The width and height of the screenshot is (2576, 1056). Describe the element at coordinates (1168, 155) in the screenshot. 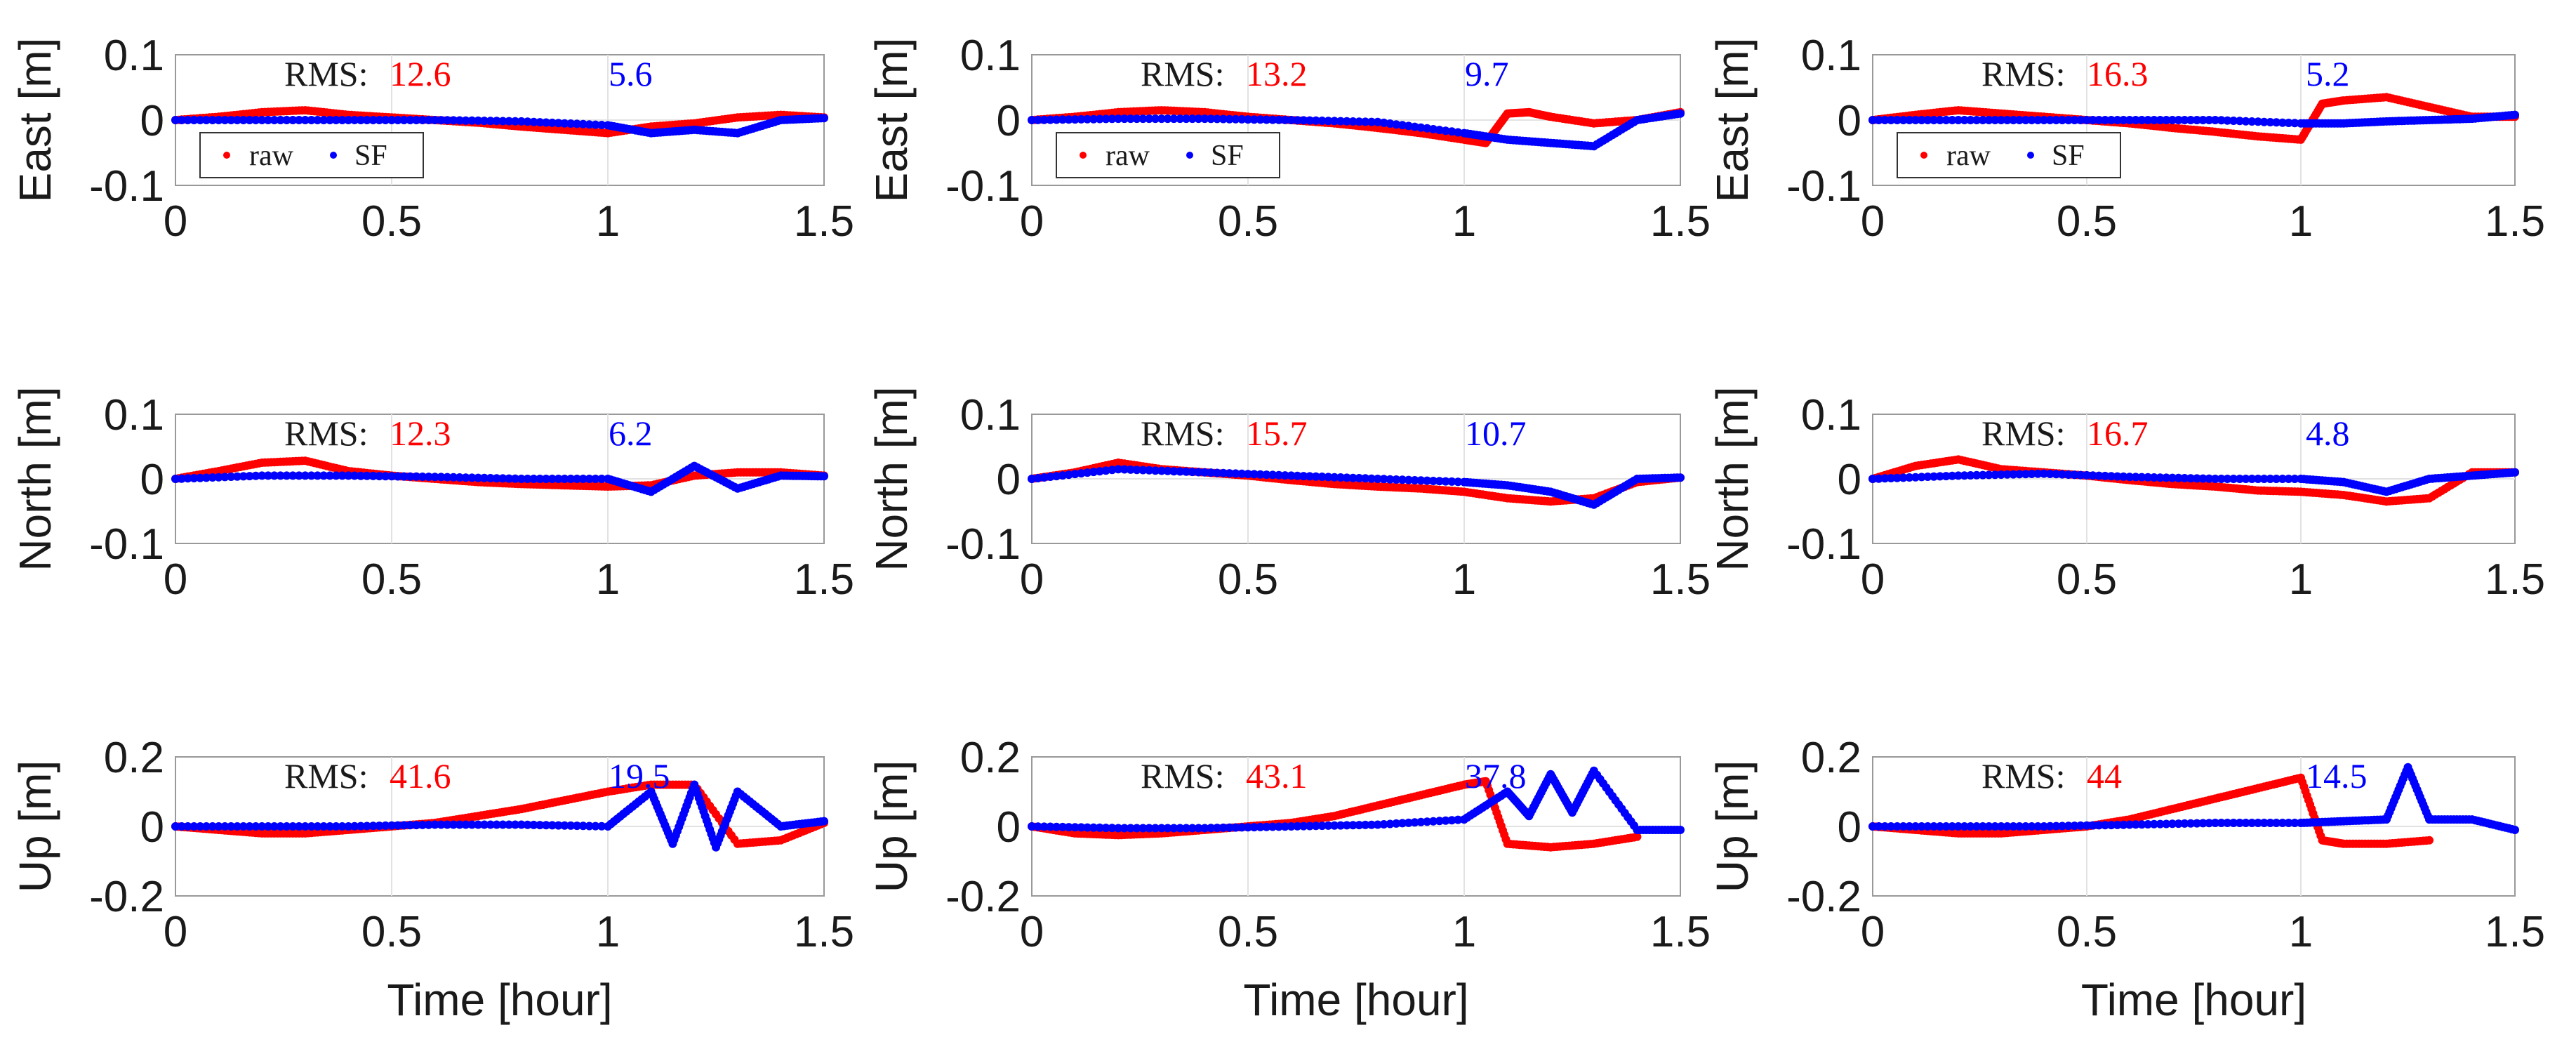

I see `legend-box` at that location.